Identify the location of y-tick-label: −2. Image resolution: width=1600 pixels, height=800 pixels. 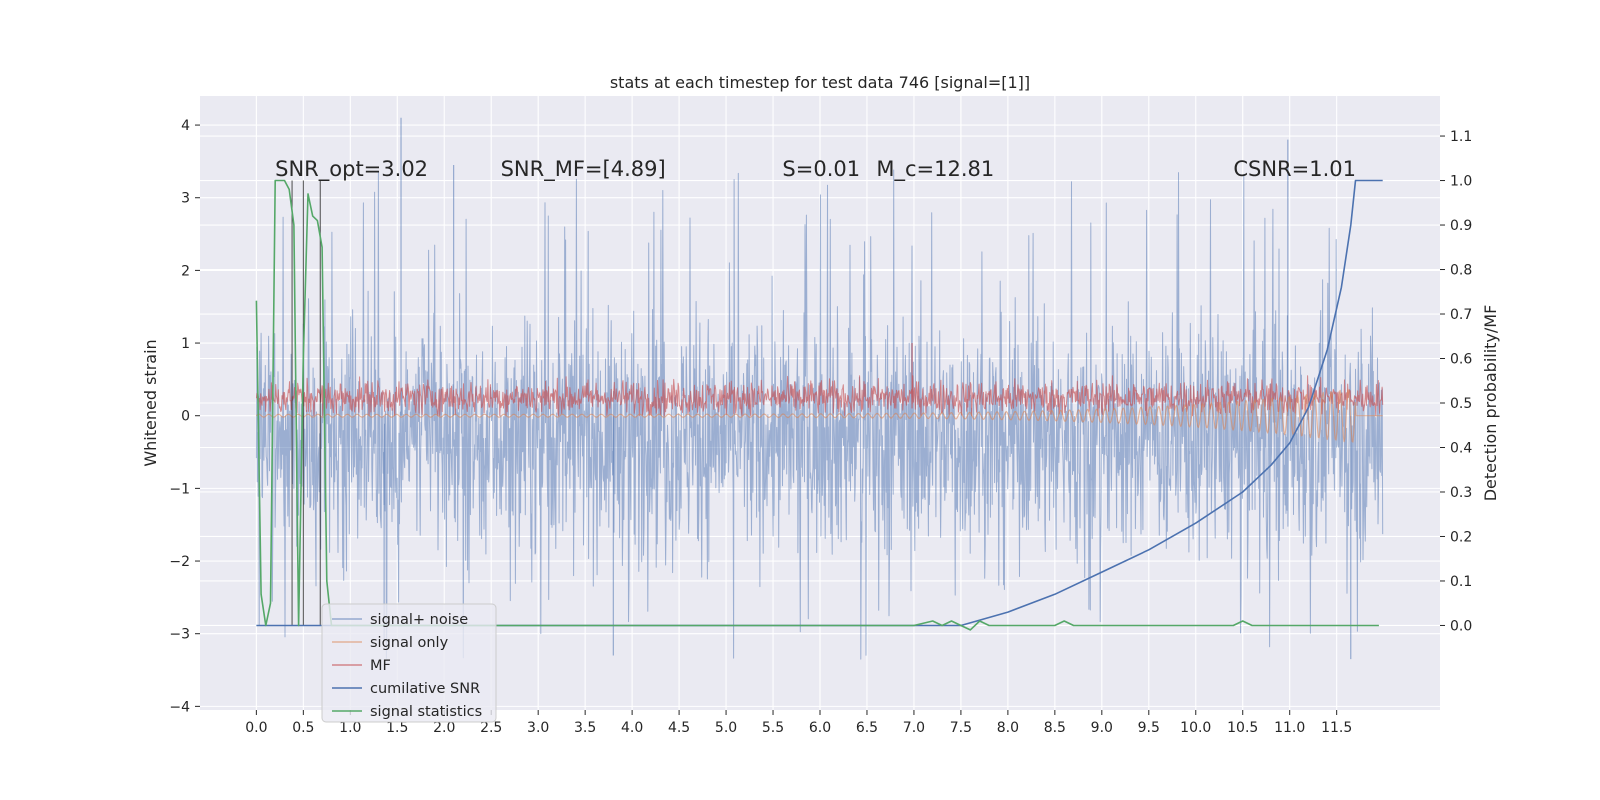
(179, 562).